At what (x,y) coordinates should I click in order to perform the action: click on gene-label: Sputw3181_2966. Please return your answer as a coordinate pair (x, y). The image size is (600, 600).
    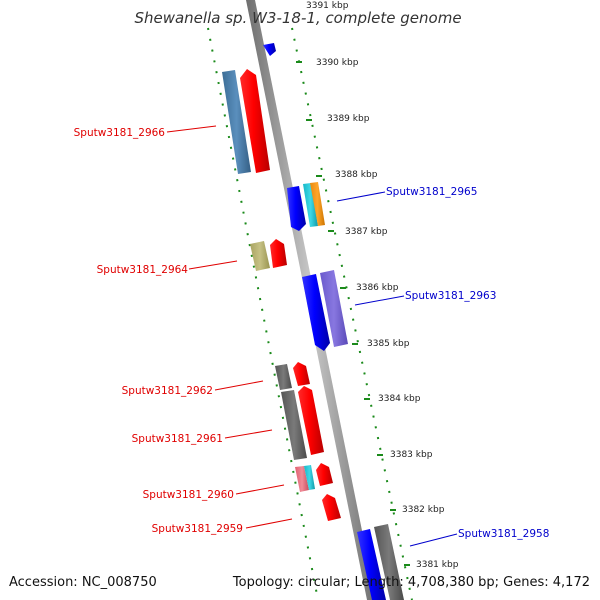
    Looking at the image, I should click on (120, 133).